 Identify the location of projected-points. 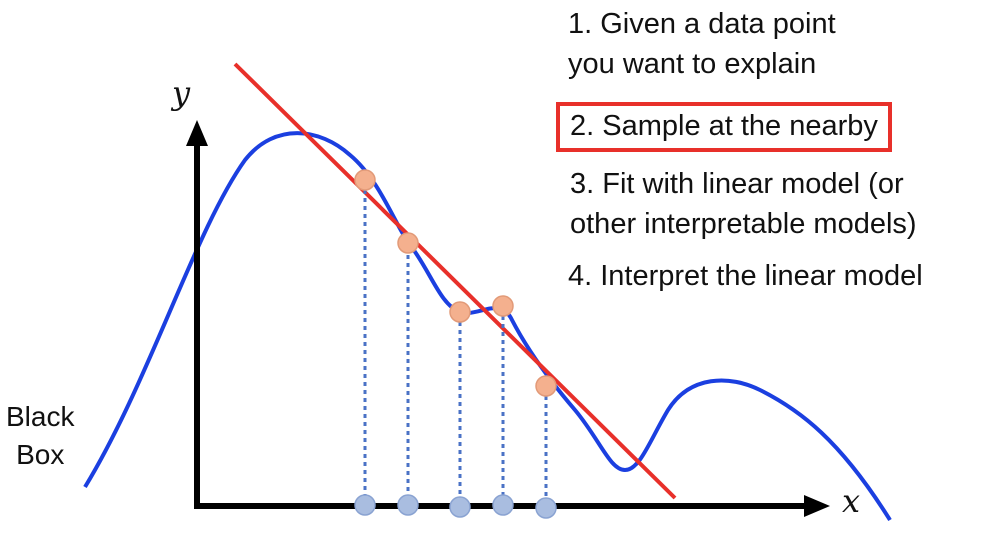
(455, 506).